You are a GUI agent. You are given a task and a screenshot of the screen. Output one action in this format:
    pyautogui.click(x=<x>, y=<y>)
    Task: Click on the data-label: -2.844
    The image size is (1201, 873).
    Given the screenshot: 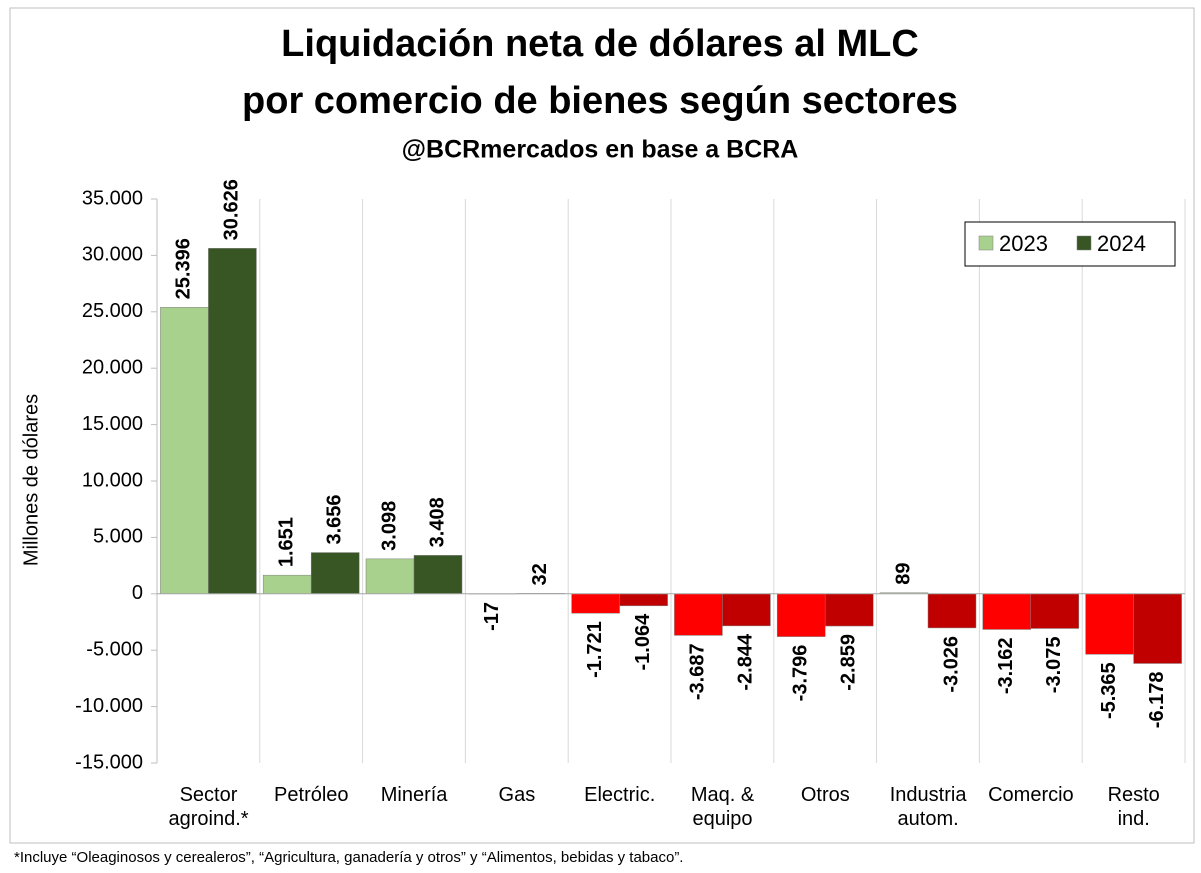 What is the action you would take?
    pyautogui.click(x=746, y=662)
    